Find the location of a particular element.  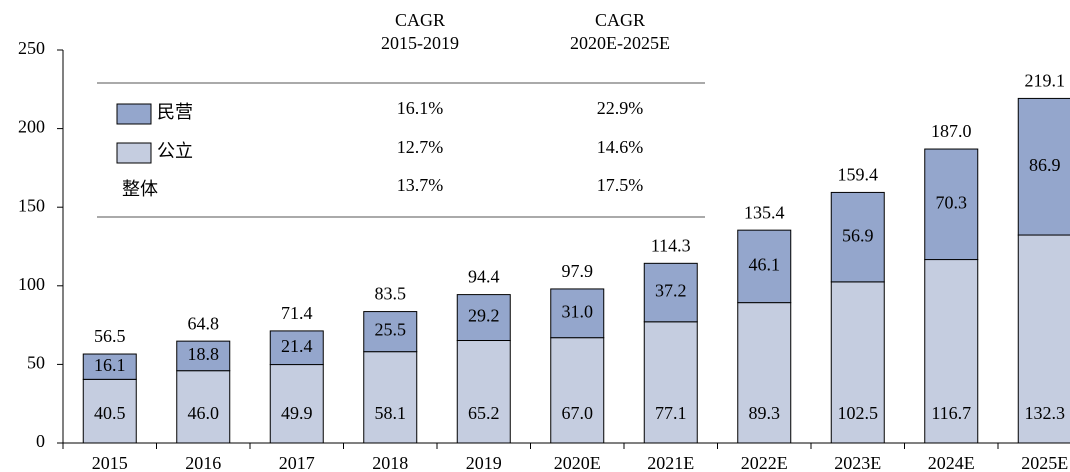

value-label: 86.9 is located at coordinates (1045, 165).